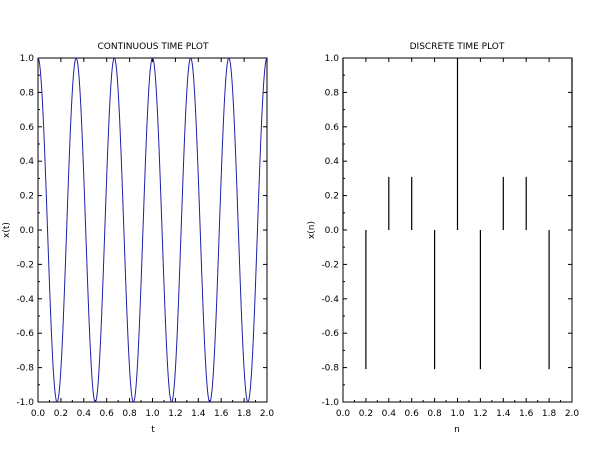 The height and width of the screenshot is (460, 610). Describe the element at coordinates (457, 47) in the screenshot. I see `discrete-plot-title: DISCRETE TIME PLOT` at that location.